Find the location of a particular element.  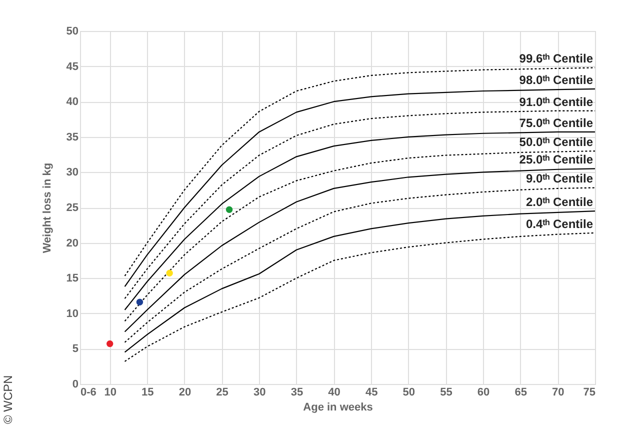

x-tick-label: 10 is located at coordinates (110, 392).